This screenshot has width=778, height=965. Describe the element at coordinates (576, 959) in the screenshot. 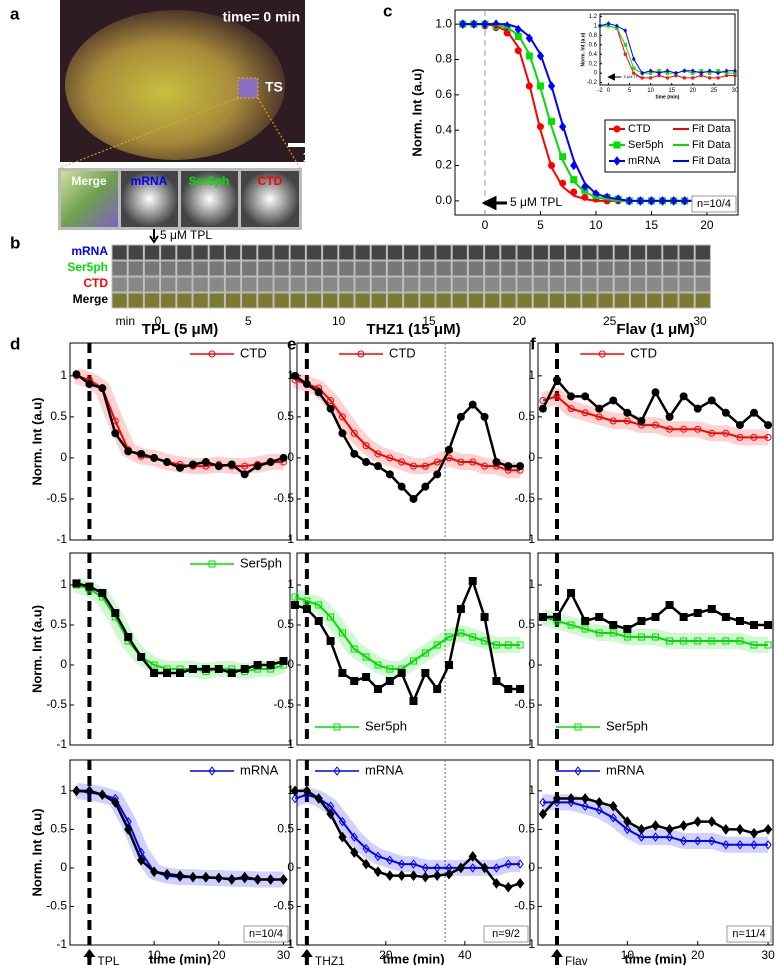

I see `treatment-label: Flav` at that location.